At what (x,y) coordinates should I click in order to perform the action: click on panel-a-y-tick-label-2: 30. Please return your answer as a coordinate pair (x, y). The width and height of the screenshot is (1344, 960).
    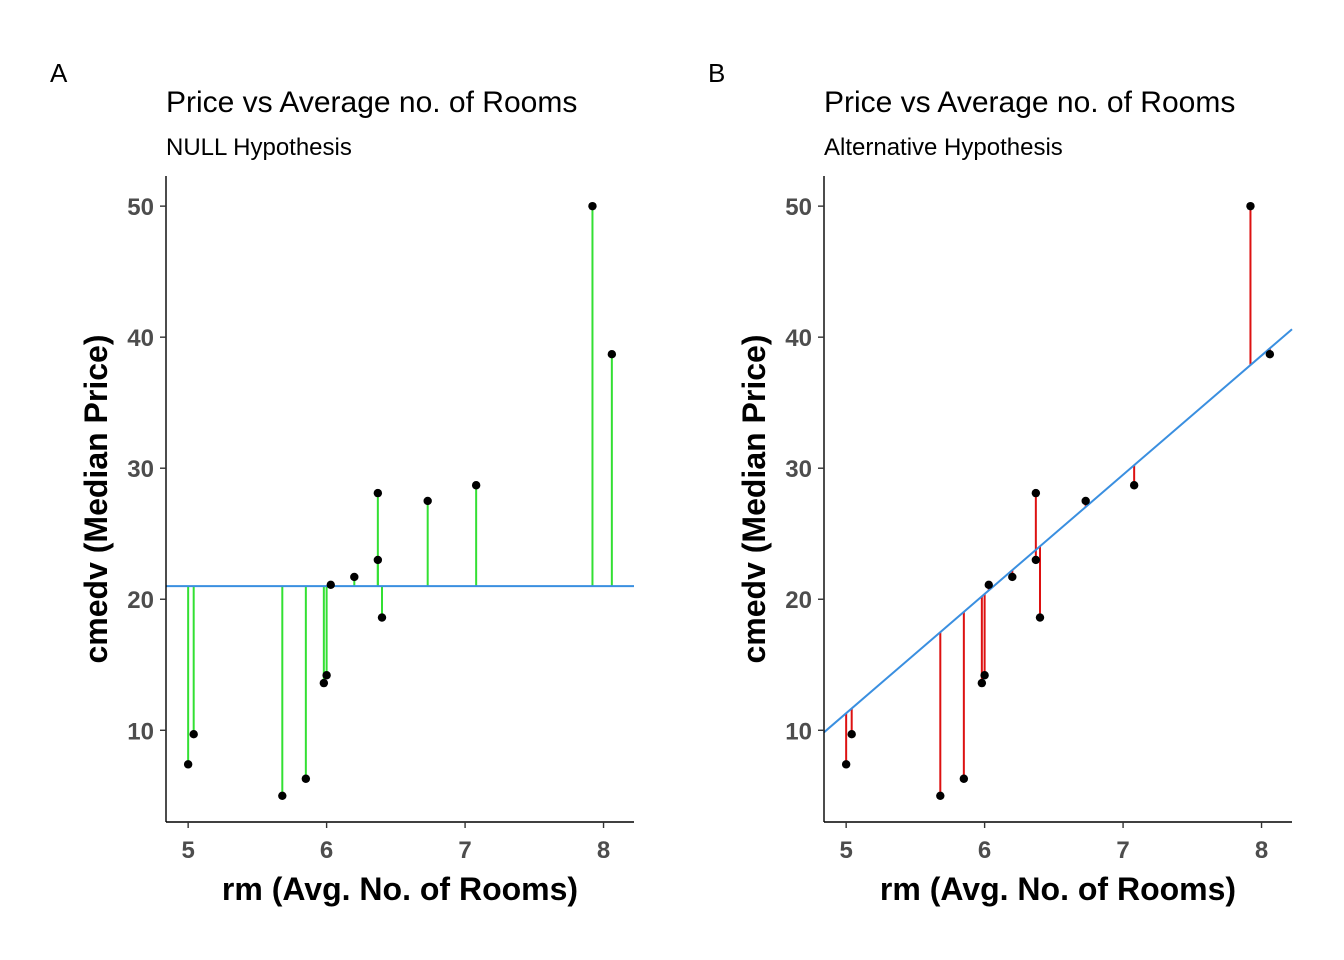
    Looking at the image, I should click on (140, 469).